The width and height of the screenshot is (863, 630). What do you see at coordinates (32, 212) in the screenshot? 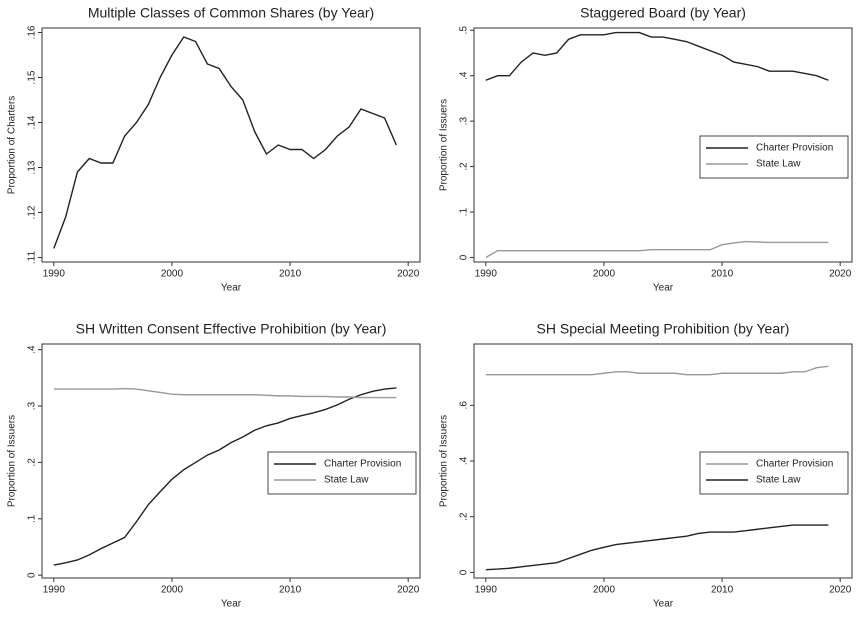
I see `y-tick-label: .12` at bounding box center [32, 212].